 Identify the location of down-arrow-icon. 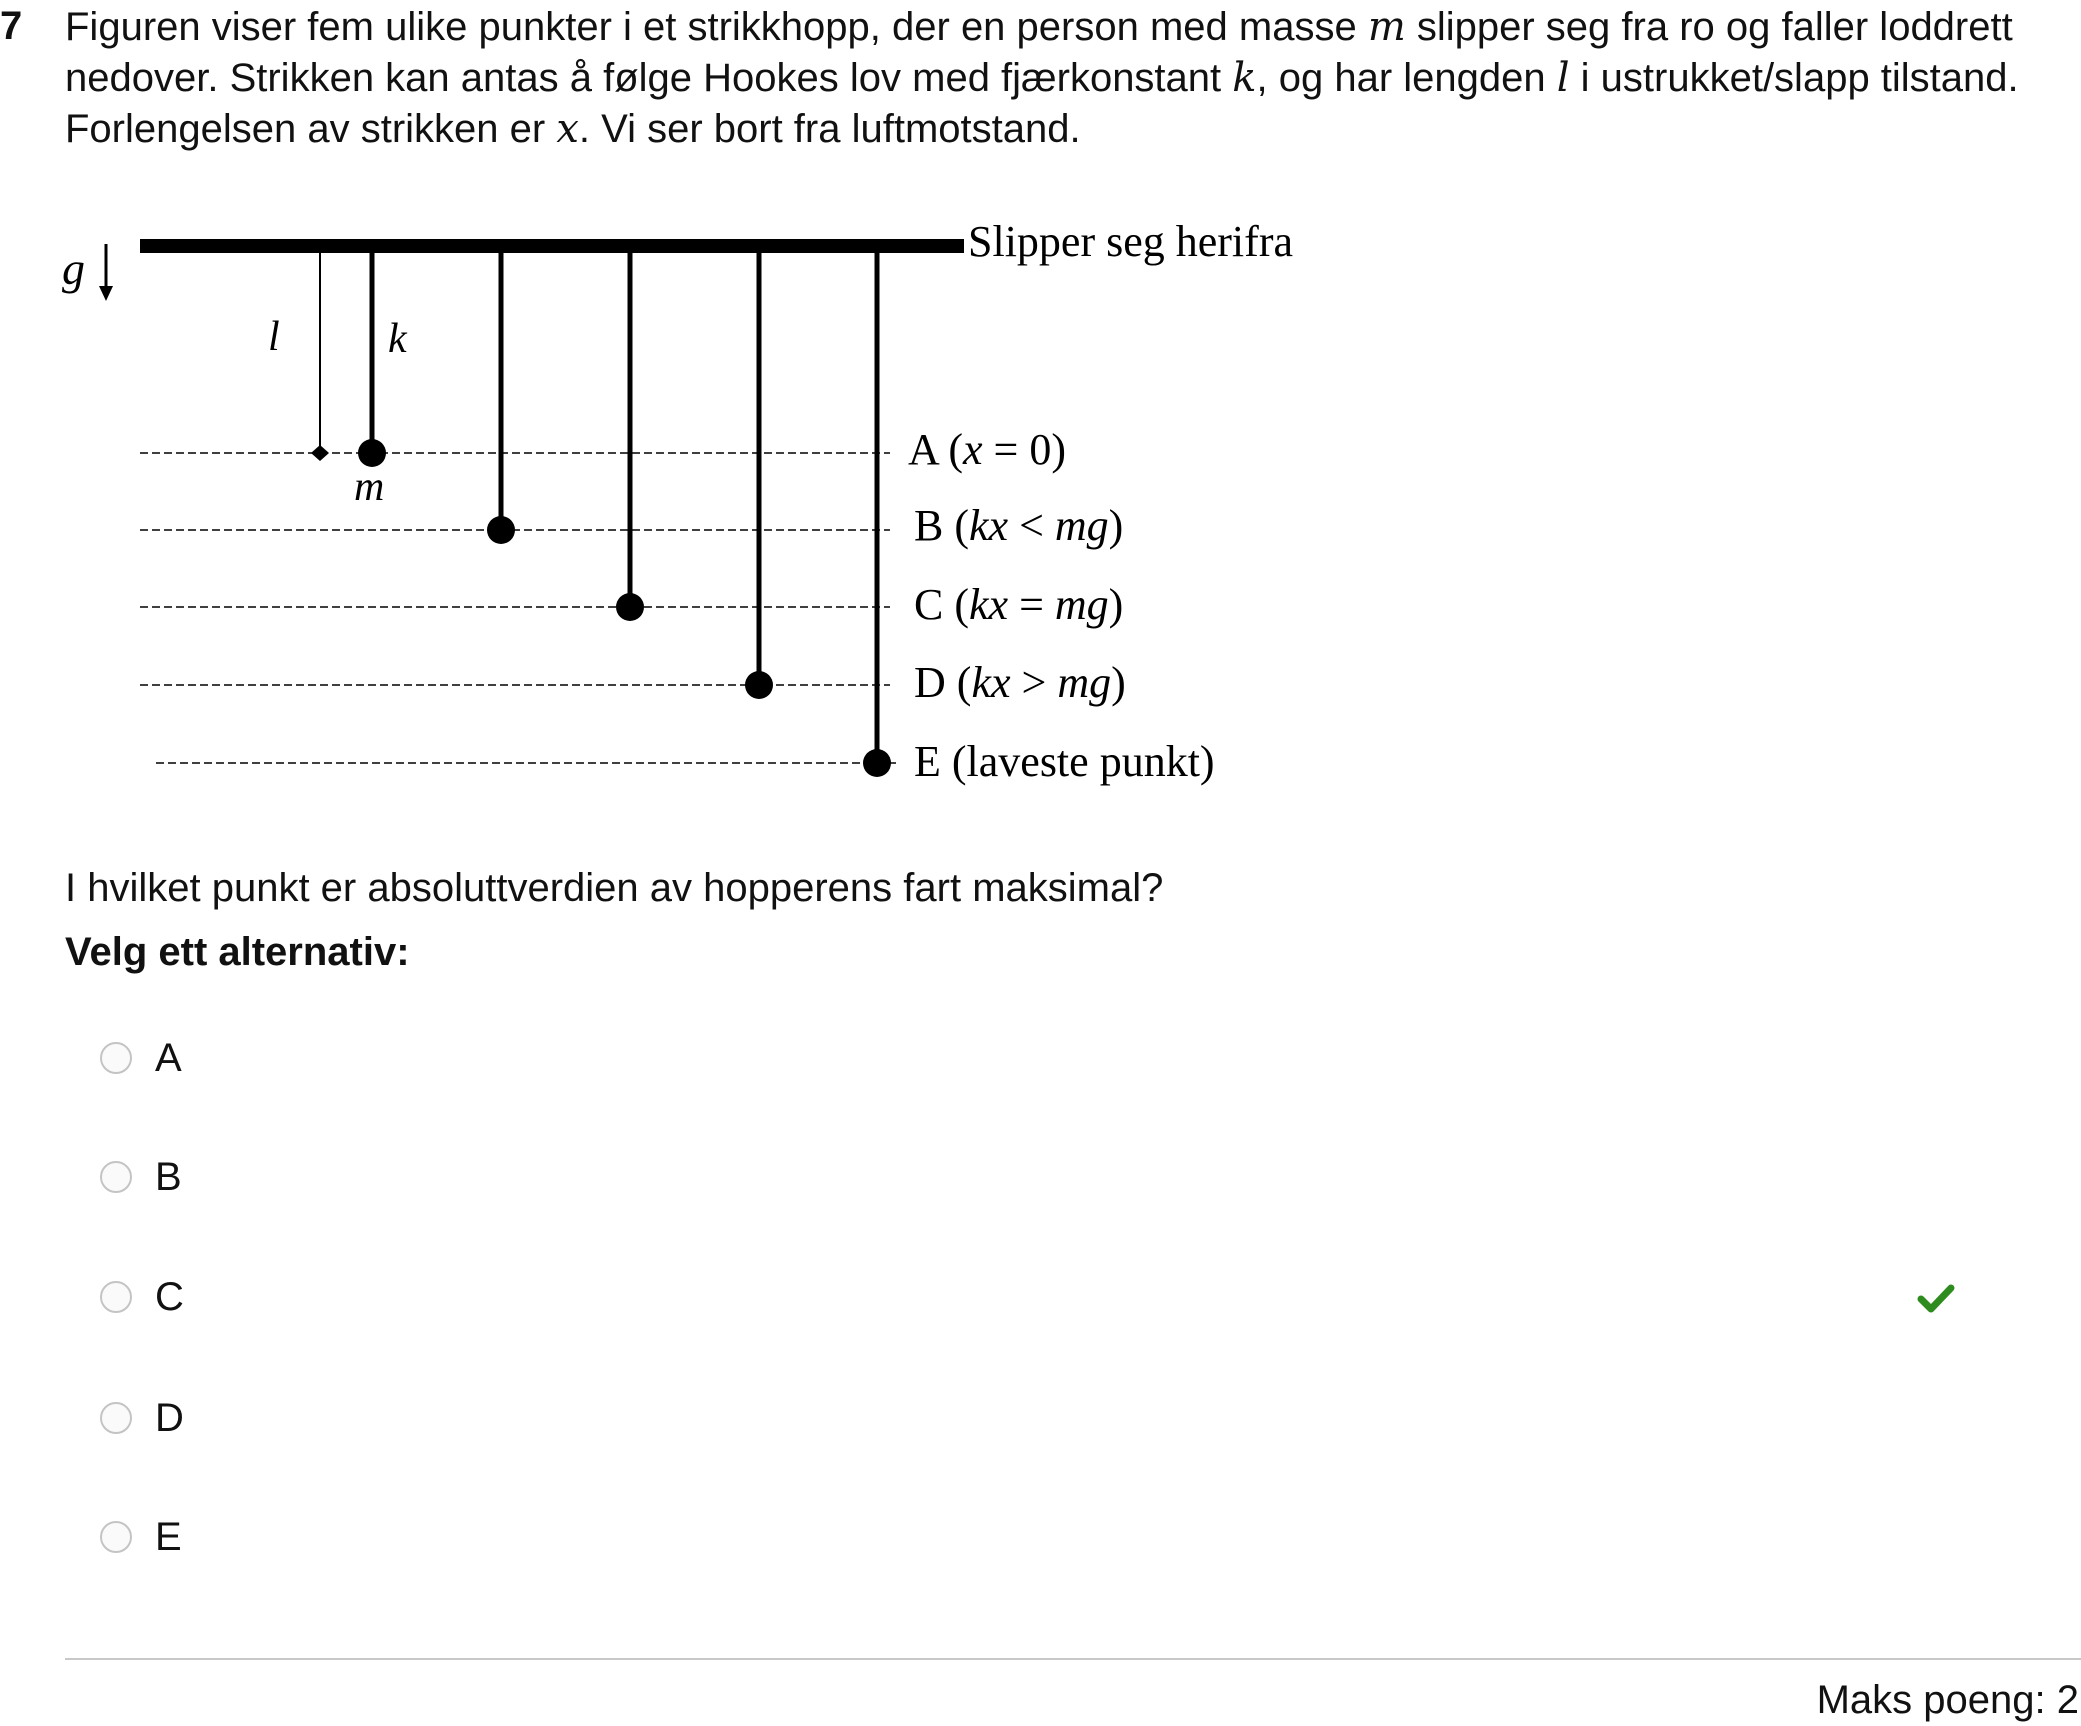
(106, 272).